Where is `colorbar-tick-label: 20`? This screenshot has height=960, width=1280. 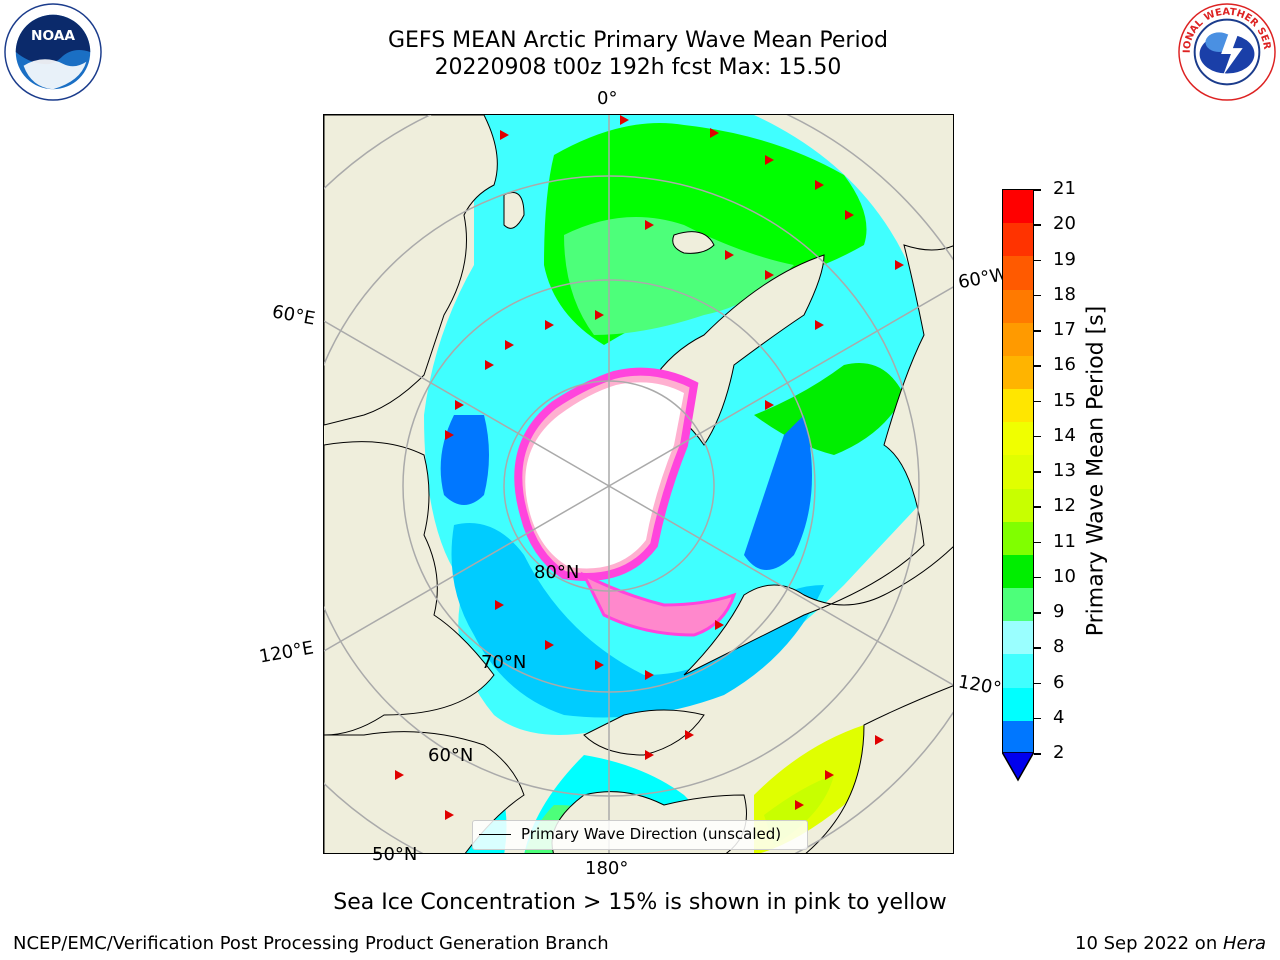
colorbar-tick-label: 20 is located at coordinates (1064, 224).